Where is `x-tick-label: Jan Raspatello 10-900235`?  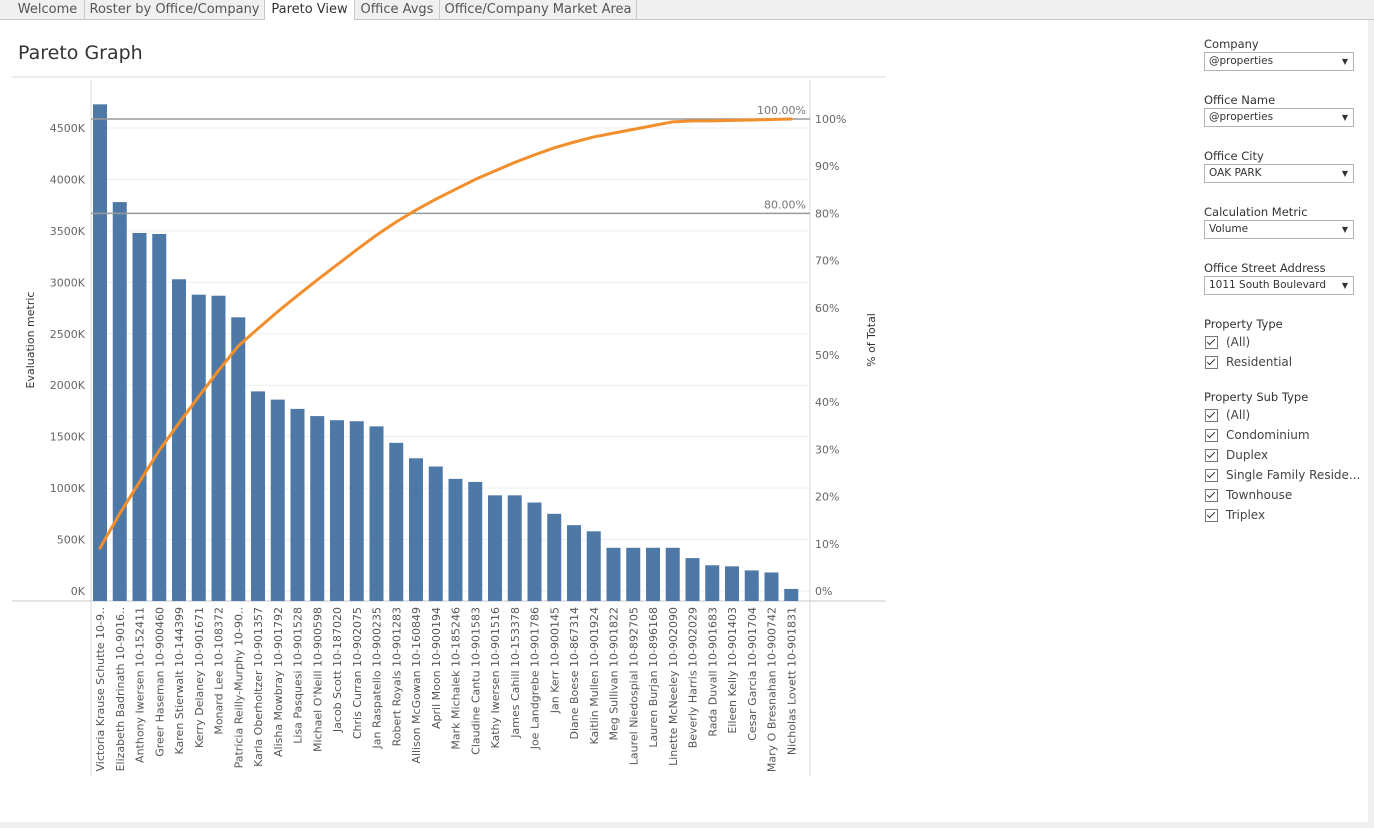
x-tick-label: Jan Raspatello 10-900235 is located at coordinates (377, 678).